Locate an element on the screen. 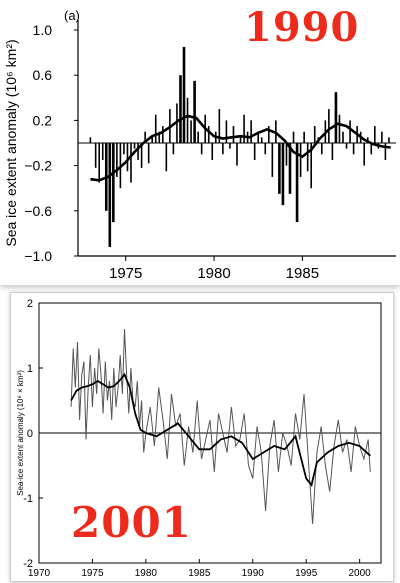  x-tick-label: 1995 is located at coordinates (306, 573).